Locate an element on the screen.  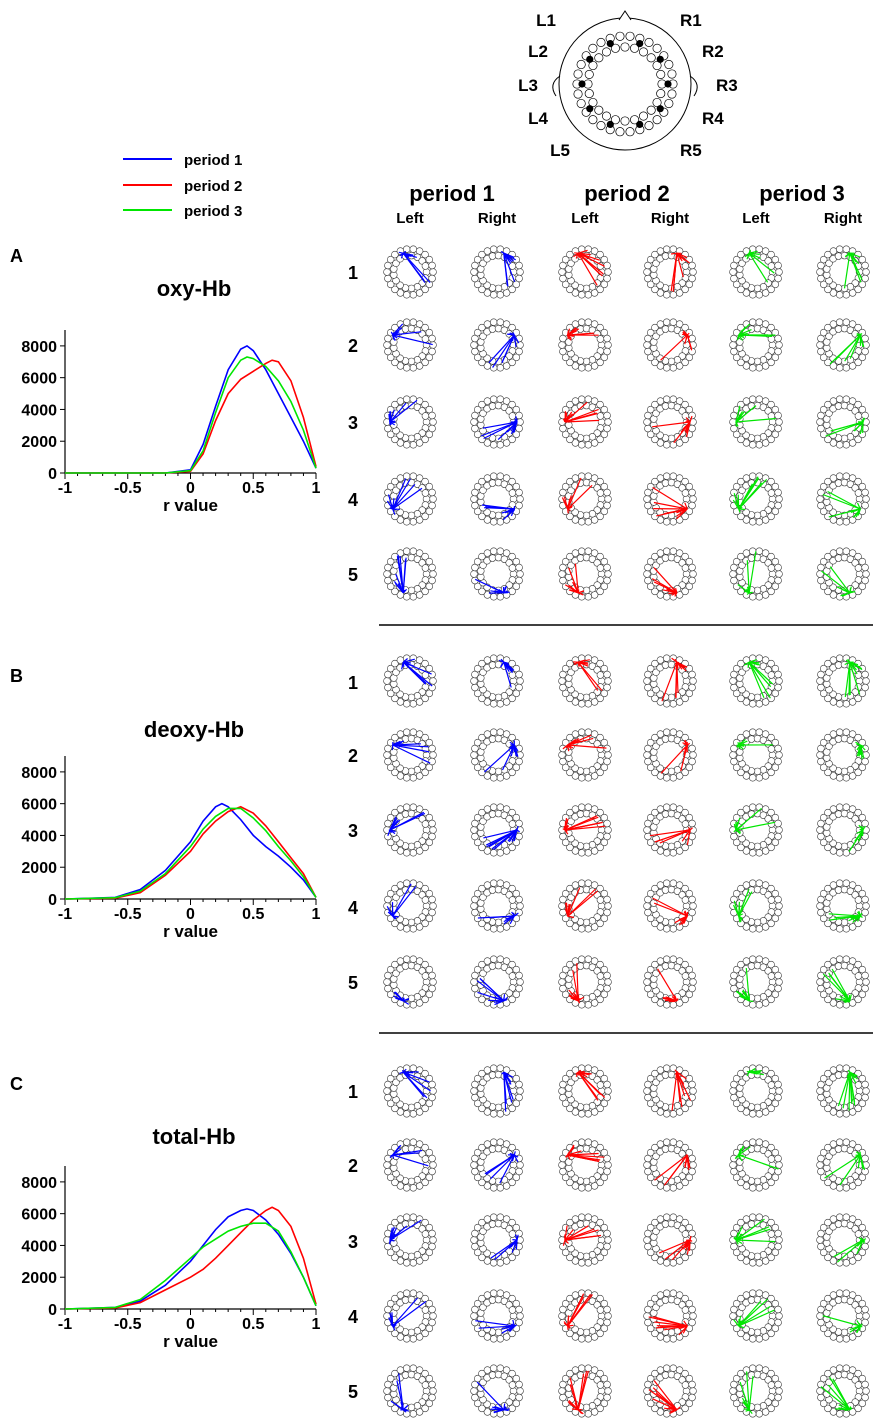
roi-marker is located at coordinates (660, 109).